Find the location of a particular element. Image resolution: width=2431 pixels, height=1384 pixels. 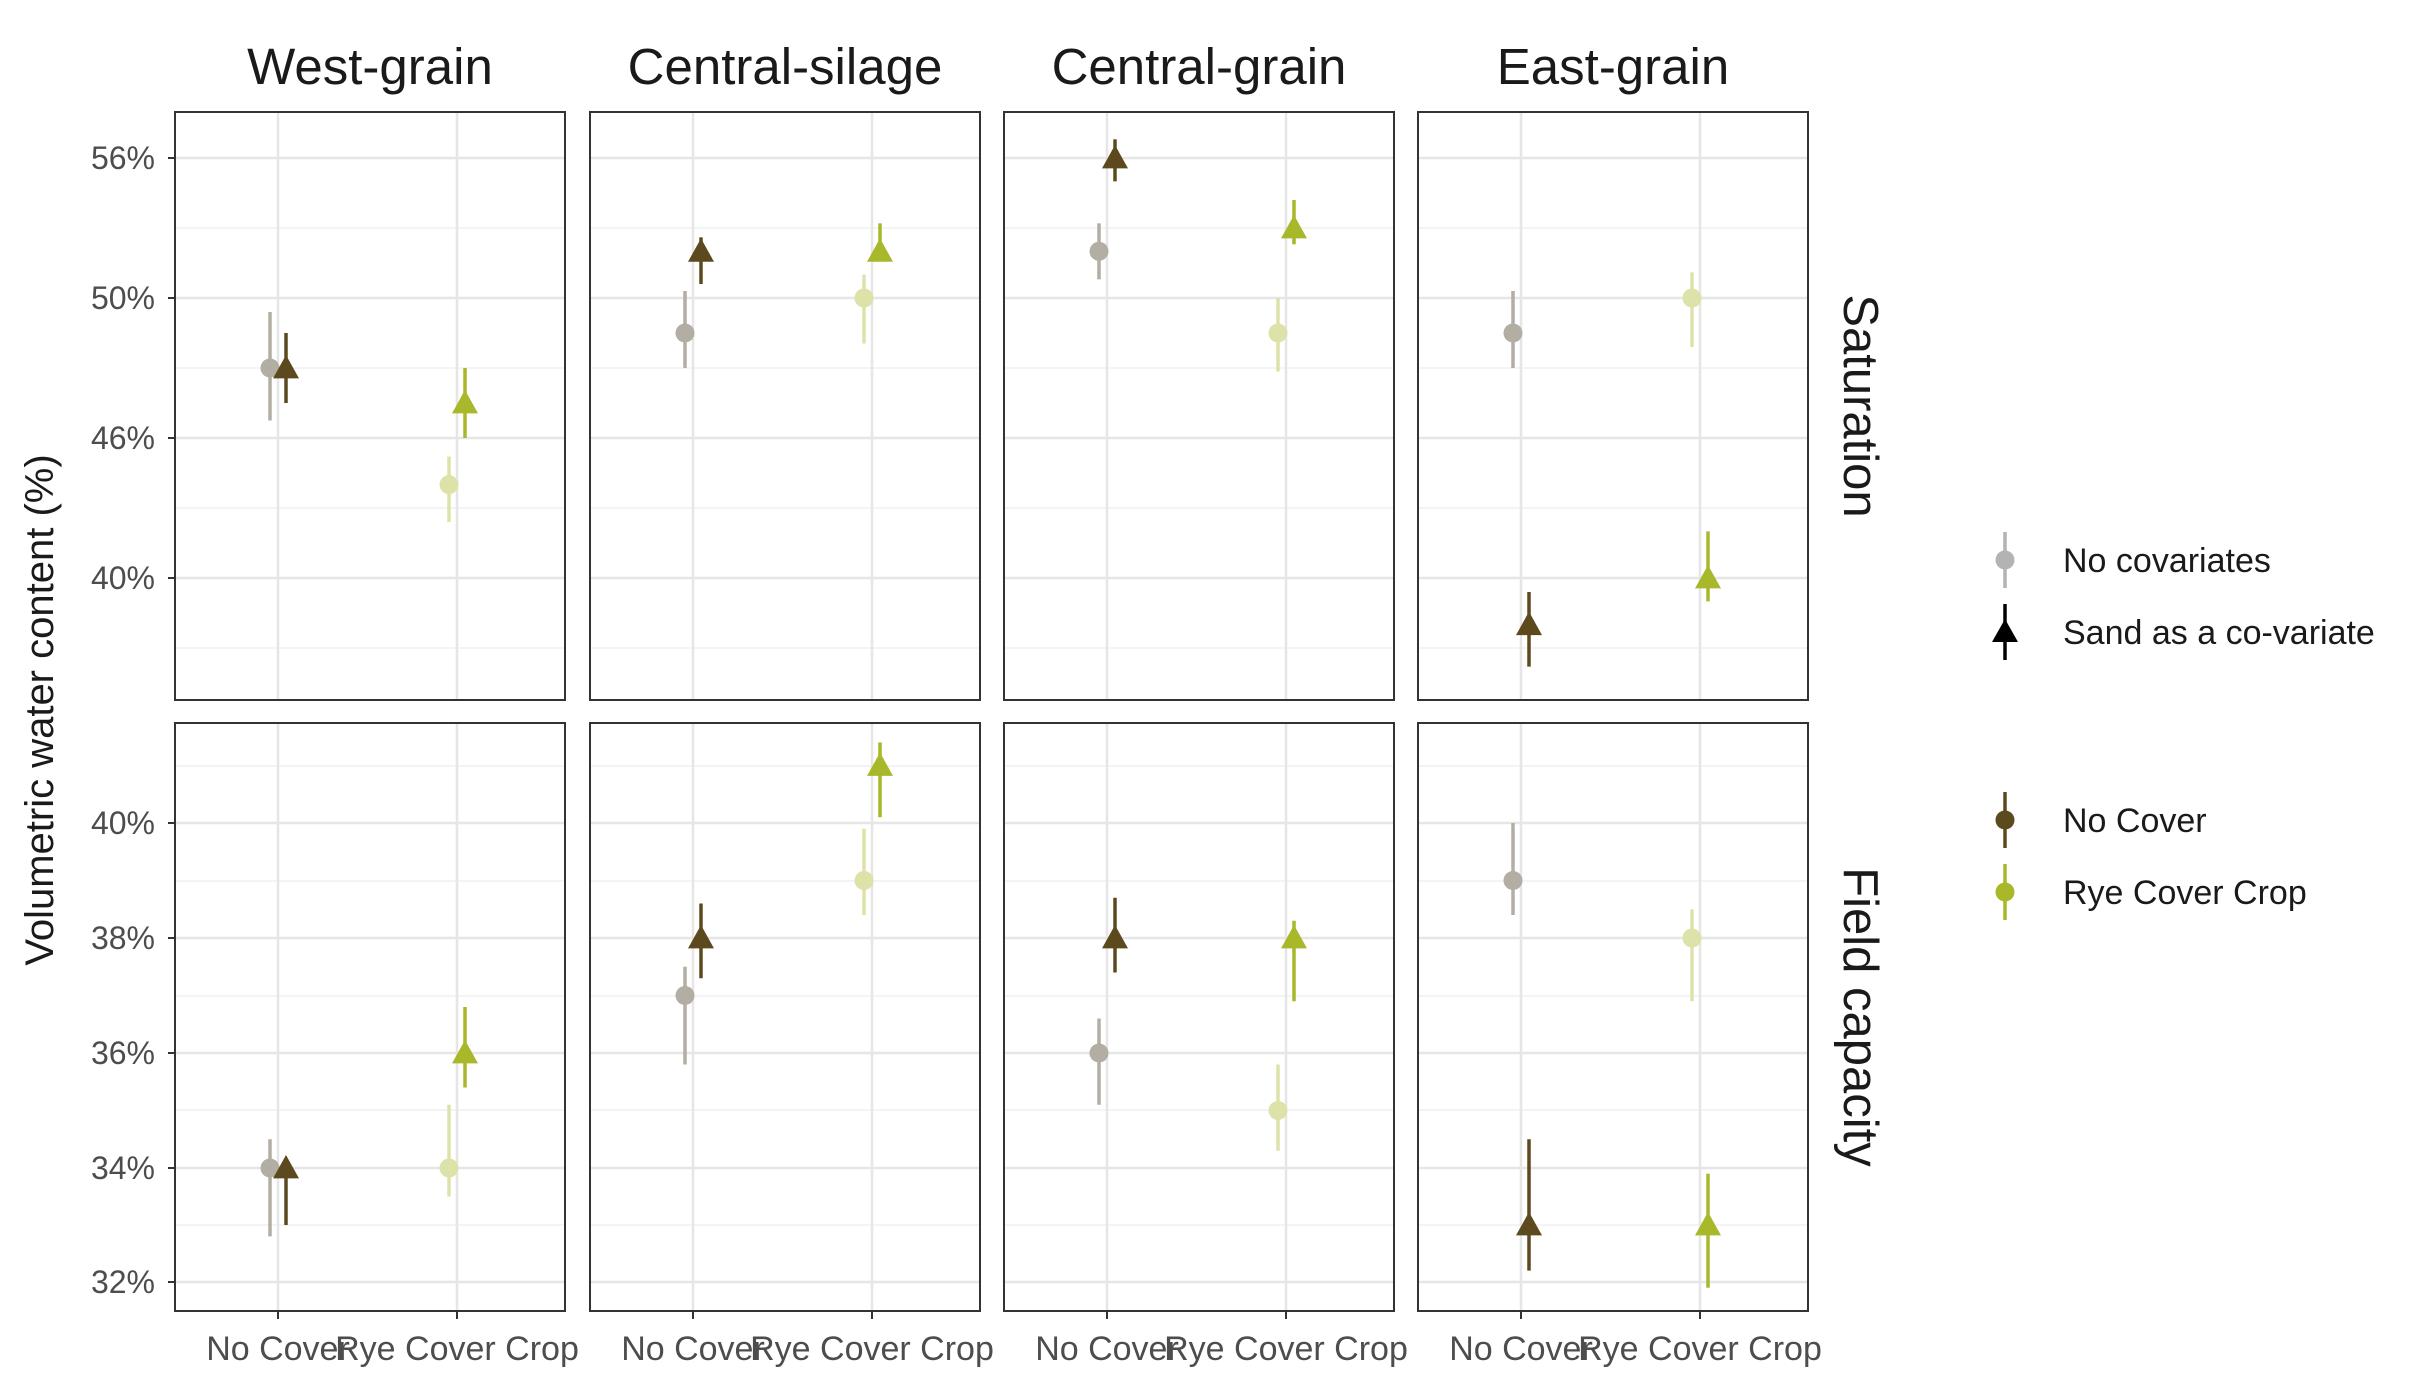

panel-central-grain-saturation is located at coordinates (1199, 406).